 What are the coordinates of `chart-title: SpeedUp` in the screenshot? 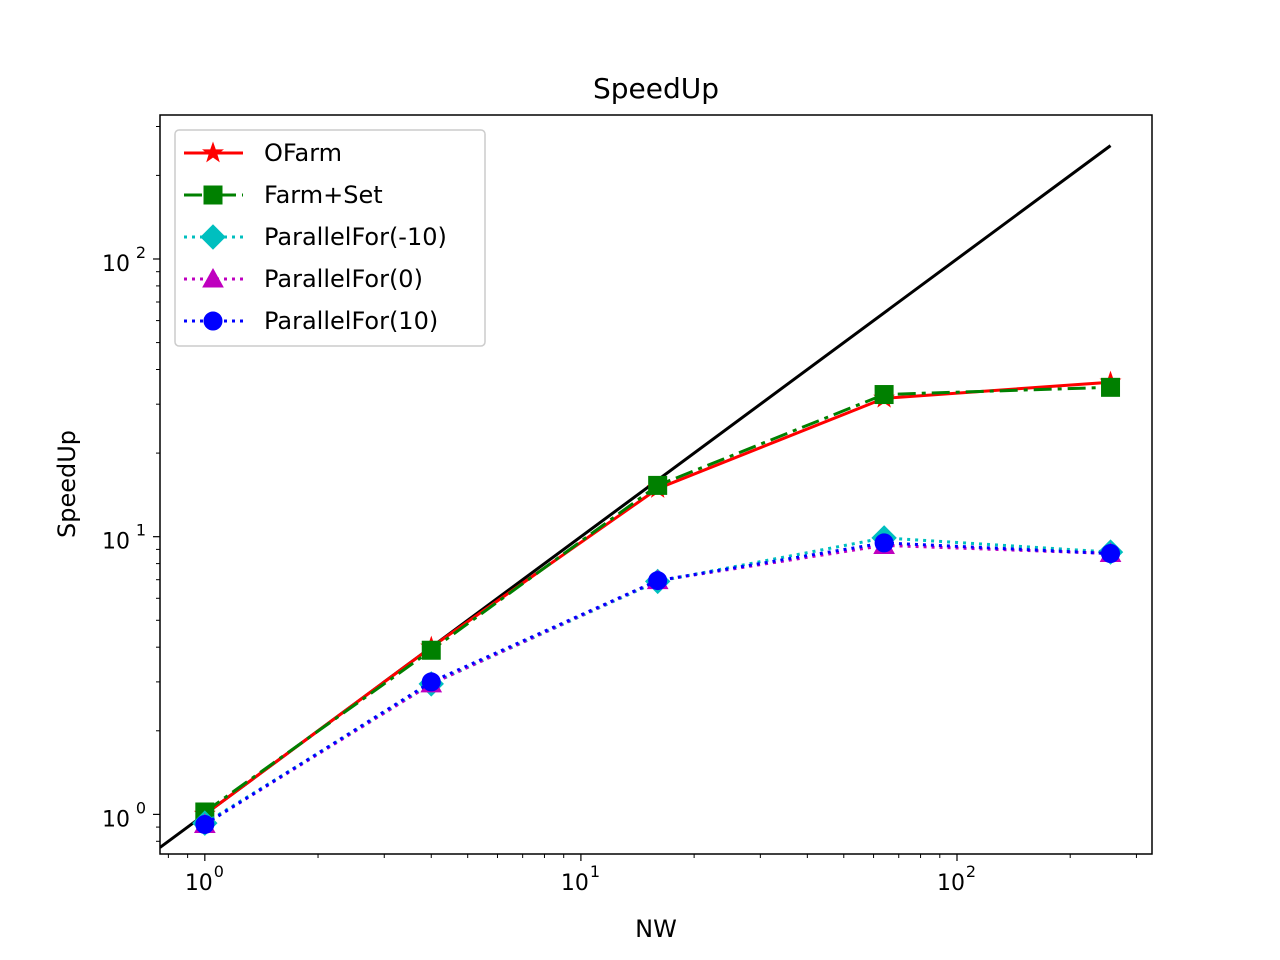 It's located at (656, 88).